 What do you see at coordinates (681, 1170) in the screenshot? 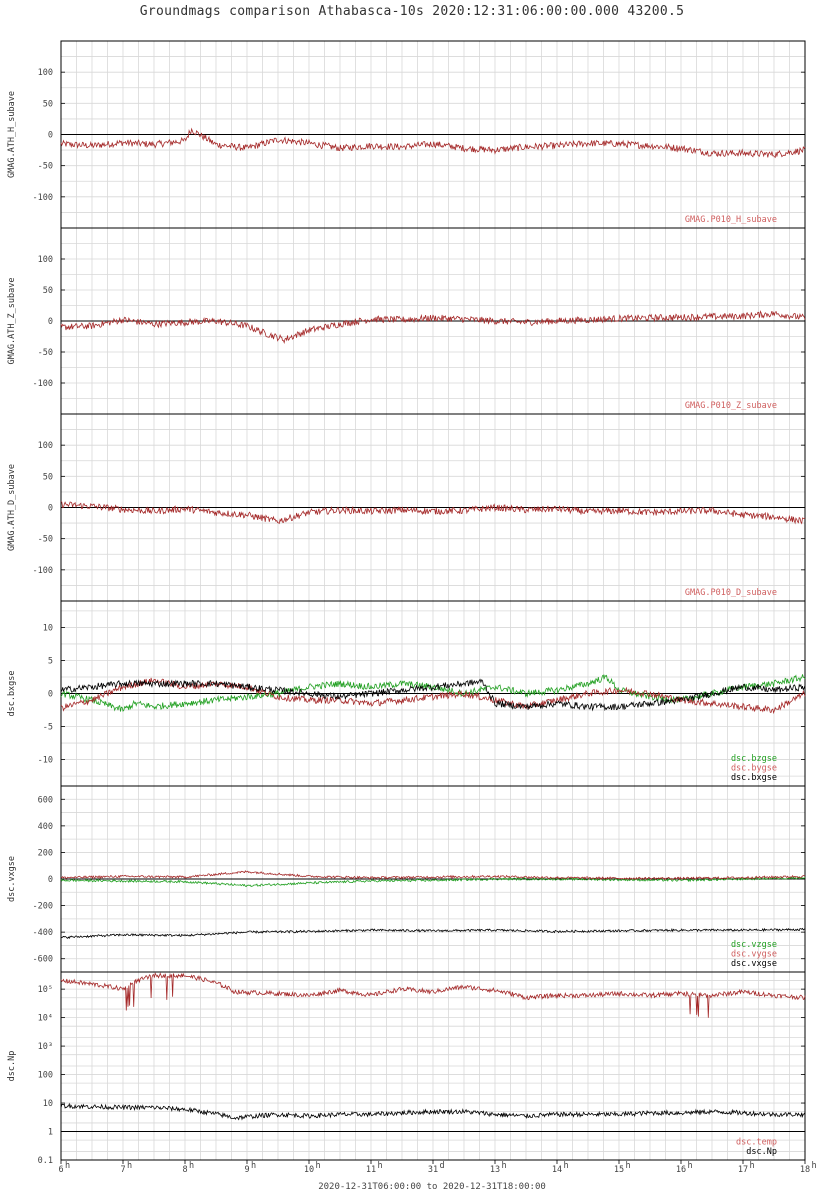
I see `x-tick-label: 16` at bounding box center [681, 1170].